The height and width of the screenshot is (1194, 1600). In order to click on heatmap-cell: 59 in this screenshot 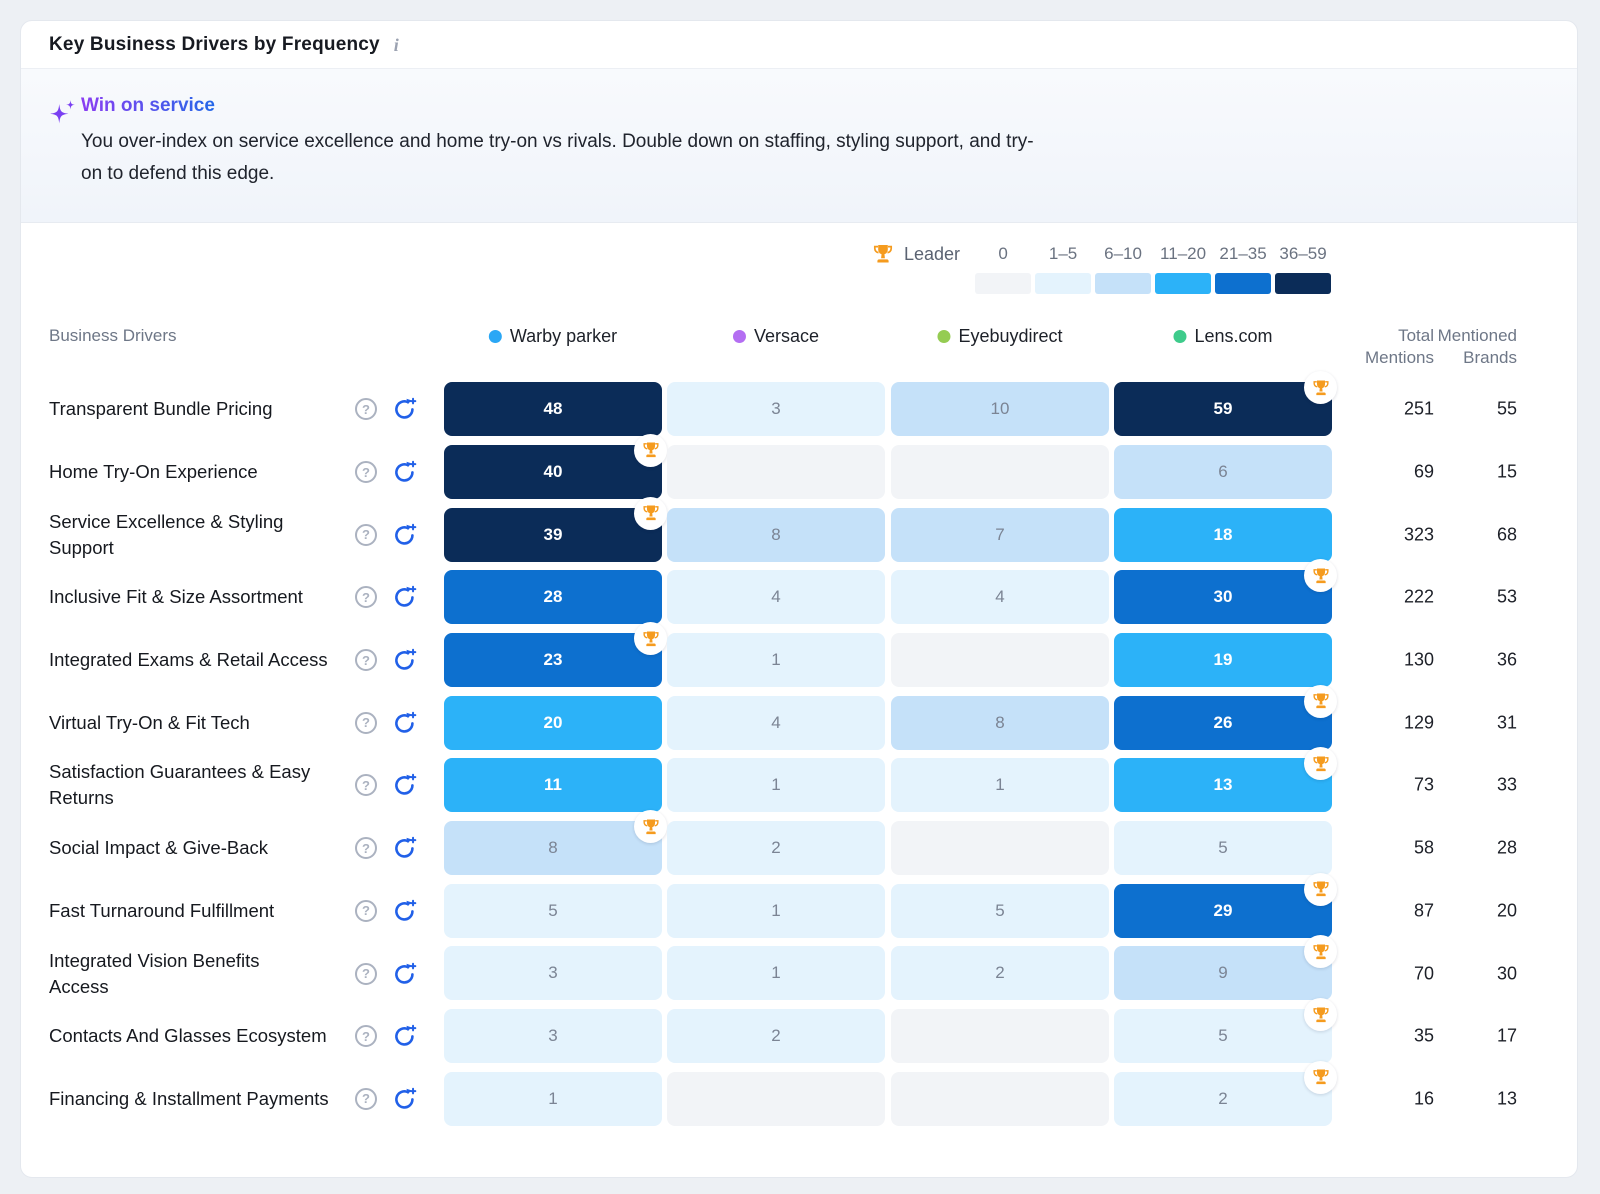, I will do `click(1225, 404)`.